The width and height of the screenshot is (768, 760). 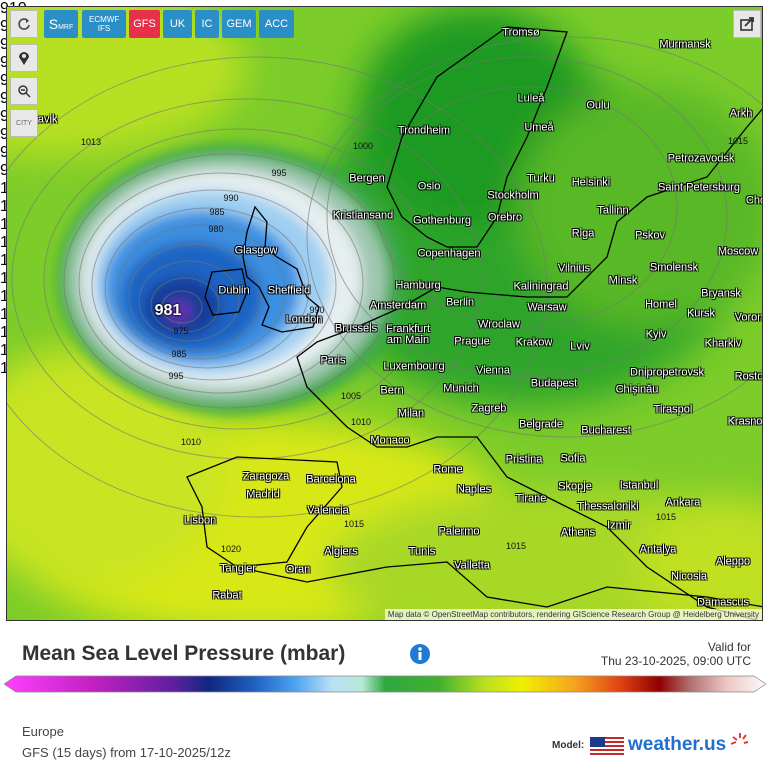 I want to click on city-label: Istanbul, so click(x=639, y=485).